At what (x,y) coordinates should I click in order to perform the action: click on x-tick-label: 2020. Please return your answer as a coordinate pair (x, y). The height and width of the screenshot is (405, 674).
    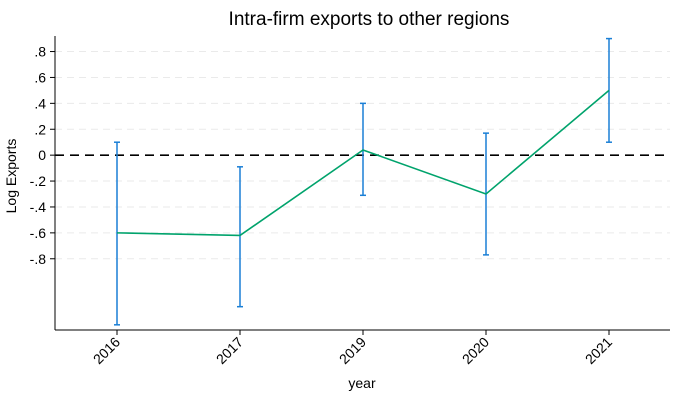
    Looking at the image, I should click on (475, 350).